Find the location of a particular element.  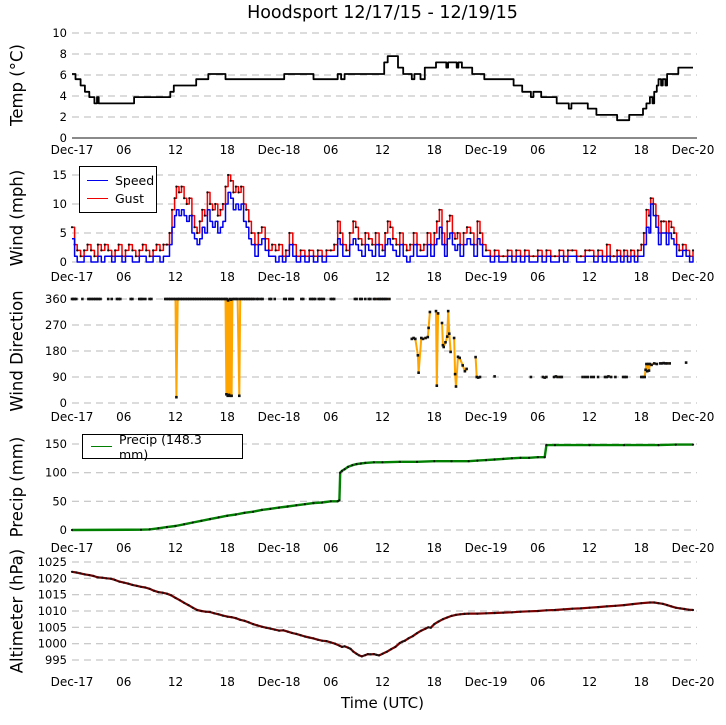

x-tick-label: Dec-19 is located at coordinates (486, 150).